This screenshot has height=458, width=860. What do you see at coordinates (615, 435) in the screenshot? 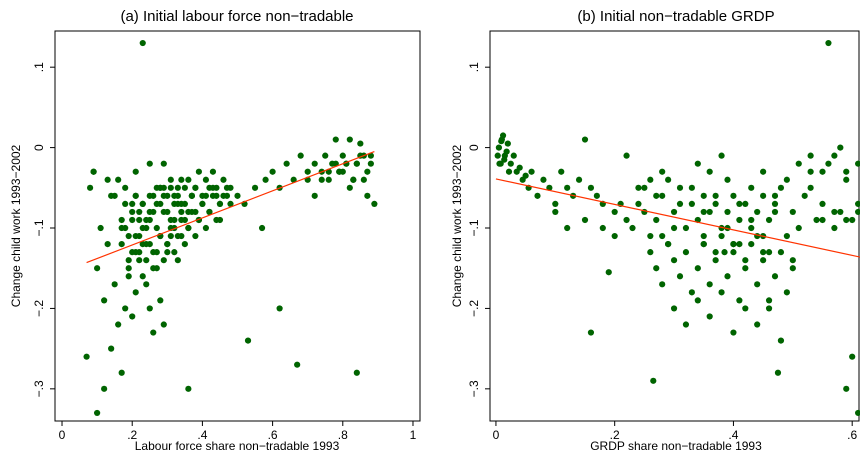
I see `x-tick-label: .2` at bounding box center [615, 435].